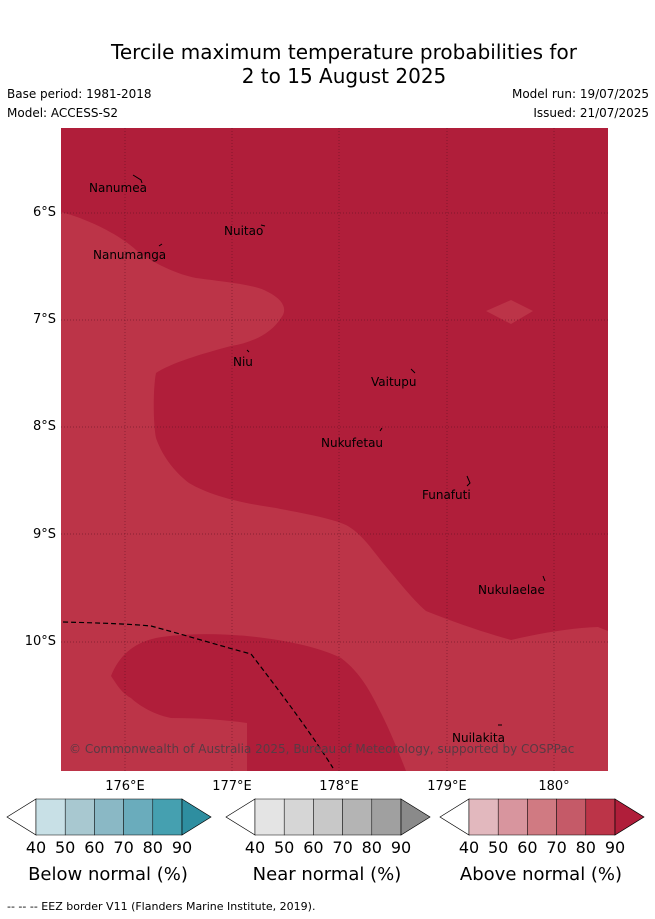 This screenshot has width=655, height=919. I want to click on place-vaitupu: Vaitupu, so click(394, 382).